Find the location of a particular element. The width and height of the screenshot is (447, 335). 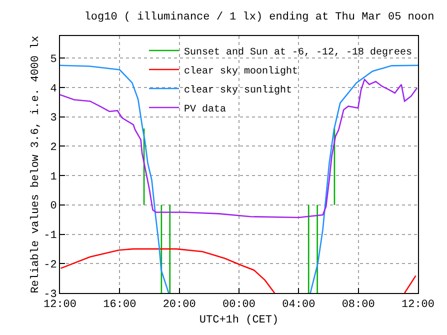

x-tick-label: 00:00 is located at coordinates (239, 305).